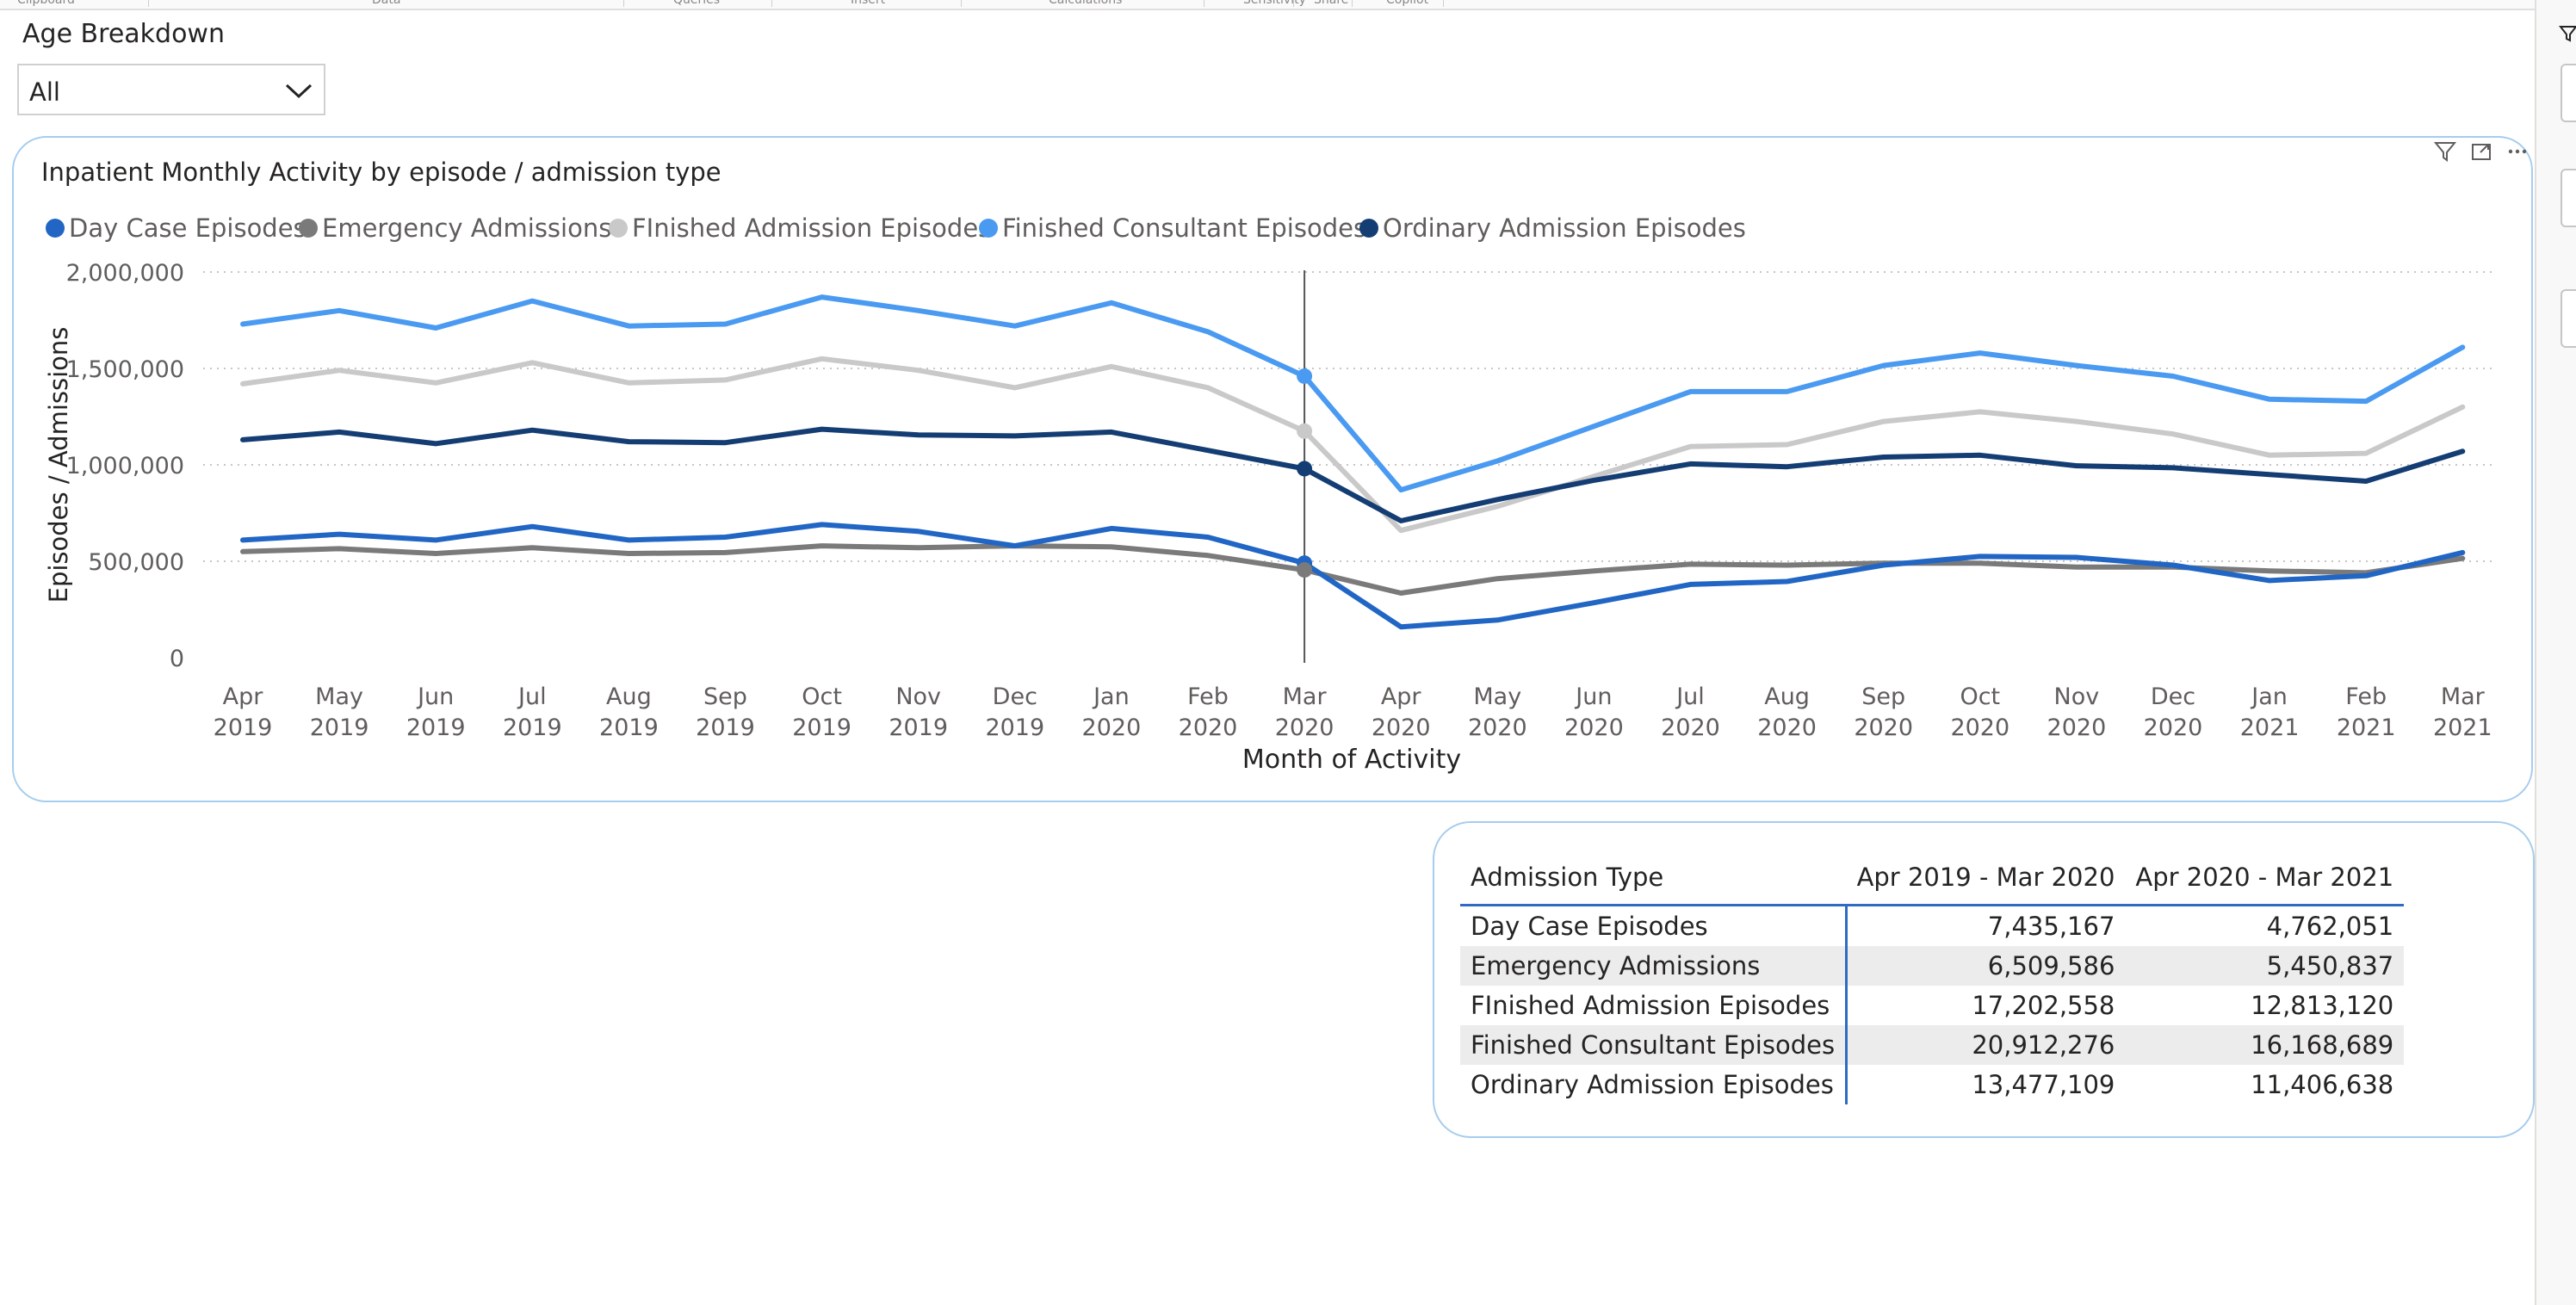 The width and height of the screenshot is (2576, 1305). What do you see at coordinates (2445, 152) in the screenshot?
I see `filter-icon` at bounding box center [2445, 152].